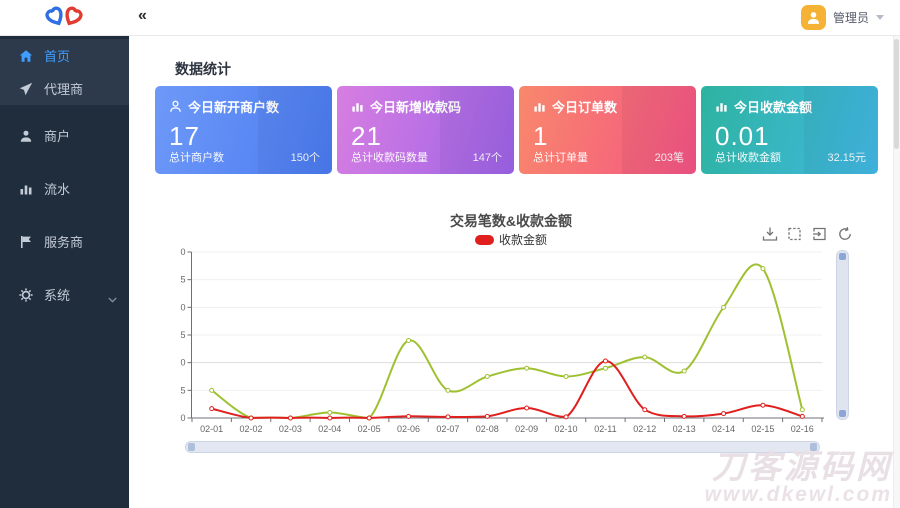 The height and width of the screenshot is (508, 900). What do you see at coordinates (795, 234) in the screenshot?
I see `area-zoom-icon` at bounding box center [795, 234].